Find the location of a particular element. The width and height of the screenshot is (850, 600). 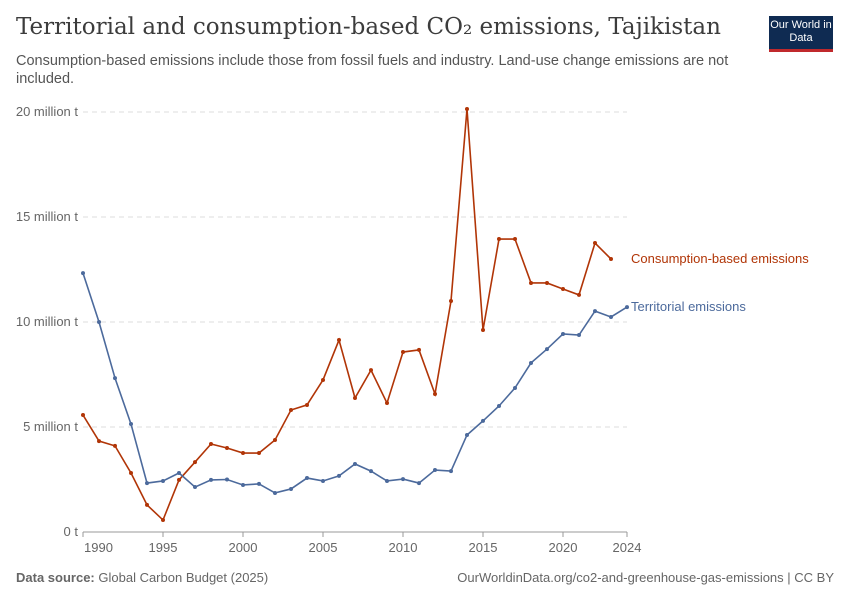

y-tick-label: 15 million t is located at coordinates (47, 216).